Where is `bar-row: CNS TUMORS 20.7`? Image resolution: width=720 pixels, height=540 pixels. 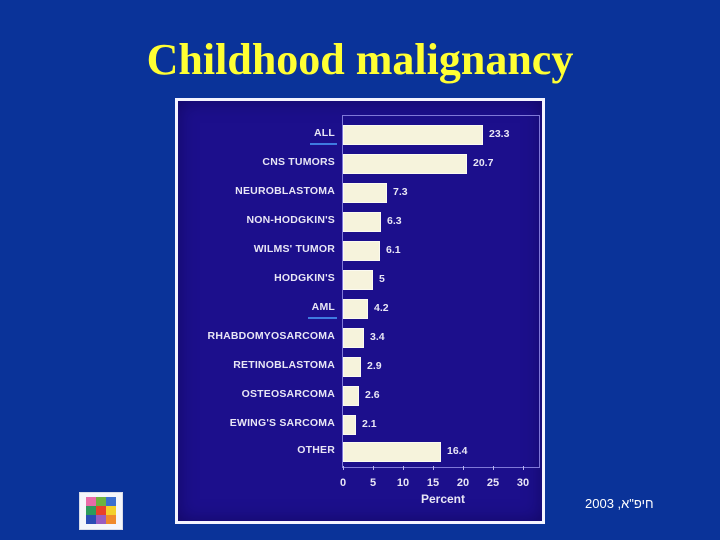
bar-row: CNS TUMORS 20.7 is located at coordinates (360, 164).